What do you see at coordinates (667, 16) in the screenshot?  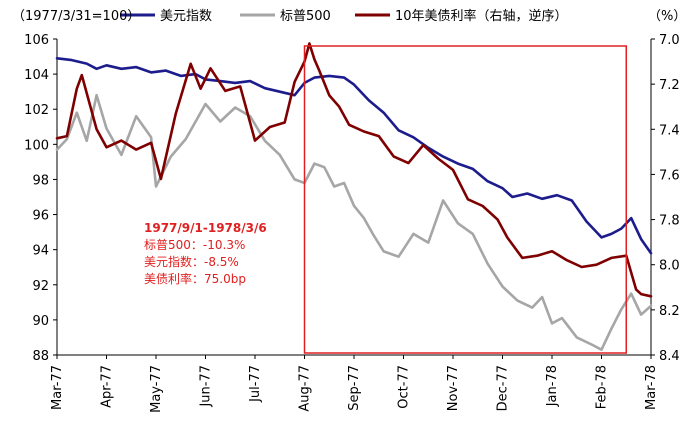 I see `y-right-axis-label: （%）` at bounding box center [667, 16].